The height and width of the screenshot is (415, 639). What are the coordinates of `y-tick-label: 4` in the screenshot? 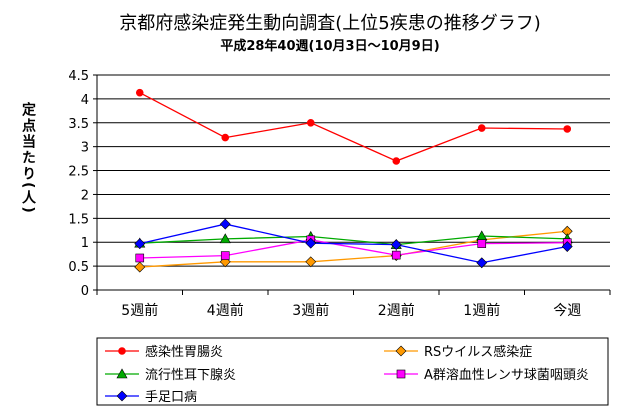 It's located at (85, 100).